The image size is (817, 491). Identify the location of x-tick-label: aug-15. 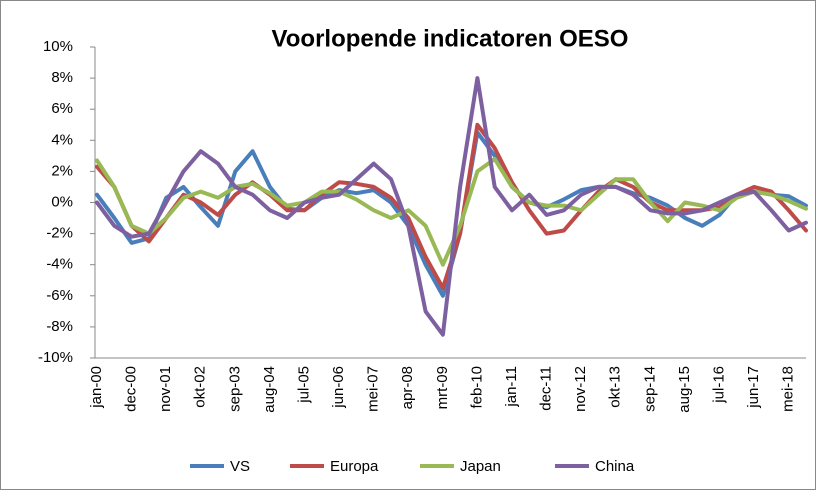
(684, 389).